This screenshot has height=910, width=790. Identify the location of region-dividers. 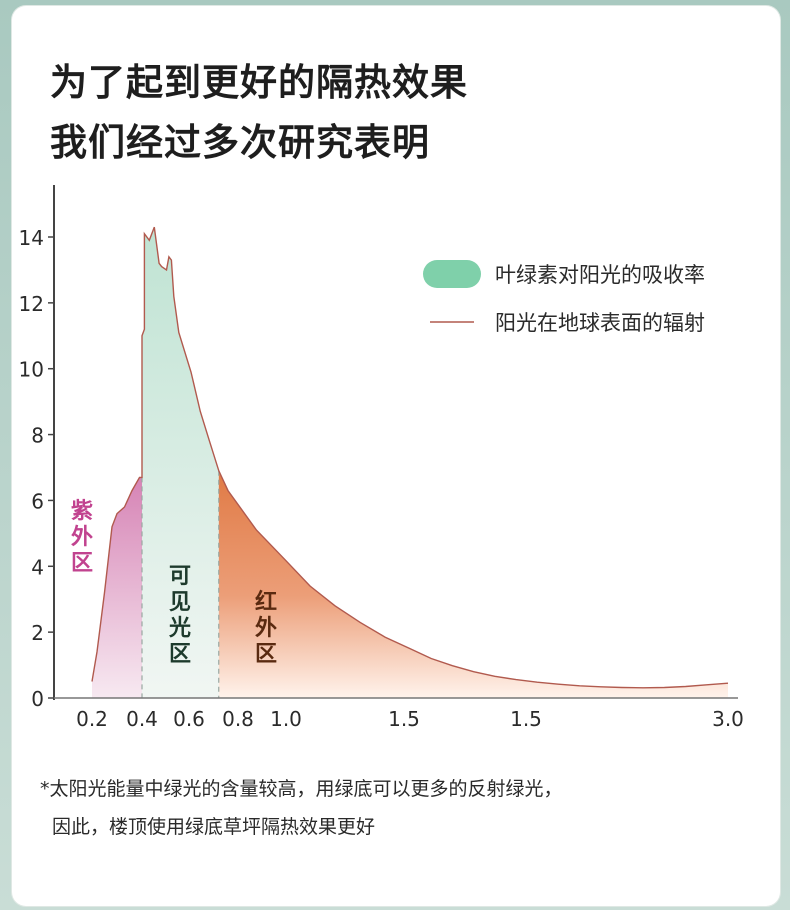
(180, 584).